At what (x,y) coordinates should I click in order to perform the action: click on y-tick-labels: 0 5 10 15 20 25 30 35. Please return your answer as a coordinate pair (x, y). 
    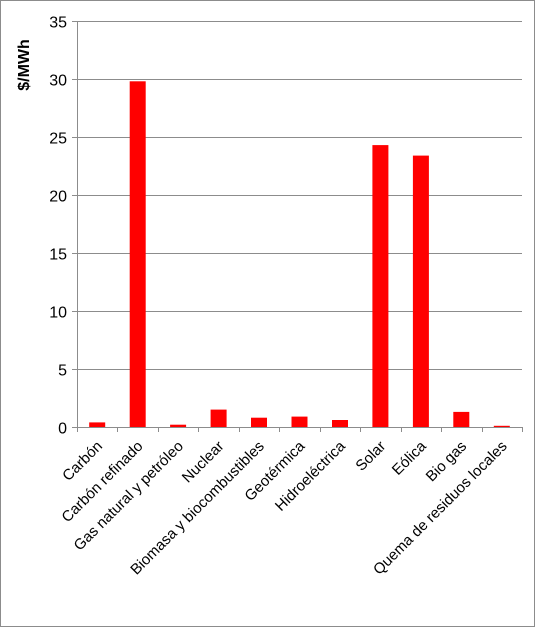
    Looking at the image, I should click on (58, 226).